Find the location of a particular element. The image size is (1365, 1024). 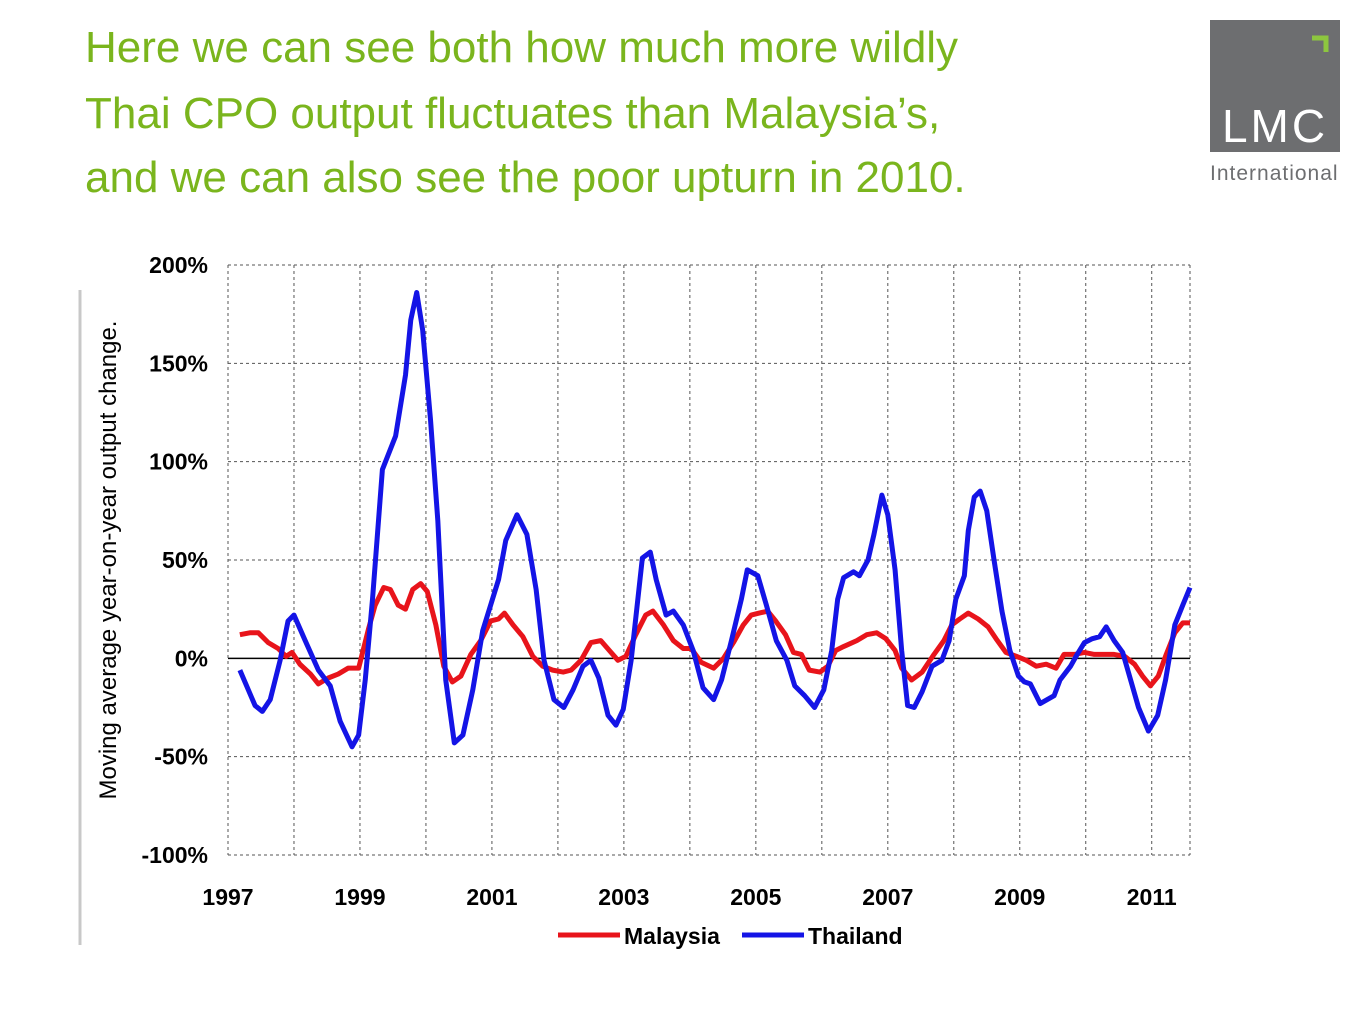

legend-label: Thailand is located at coordinates (855, 936).